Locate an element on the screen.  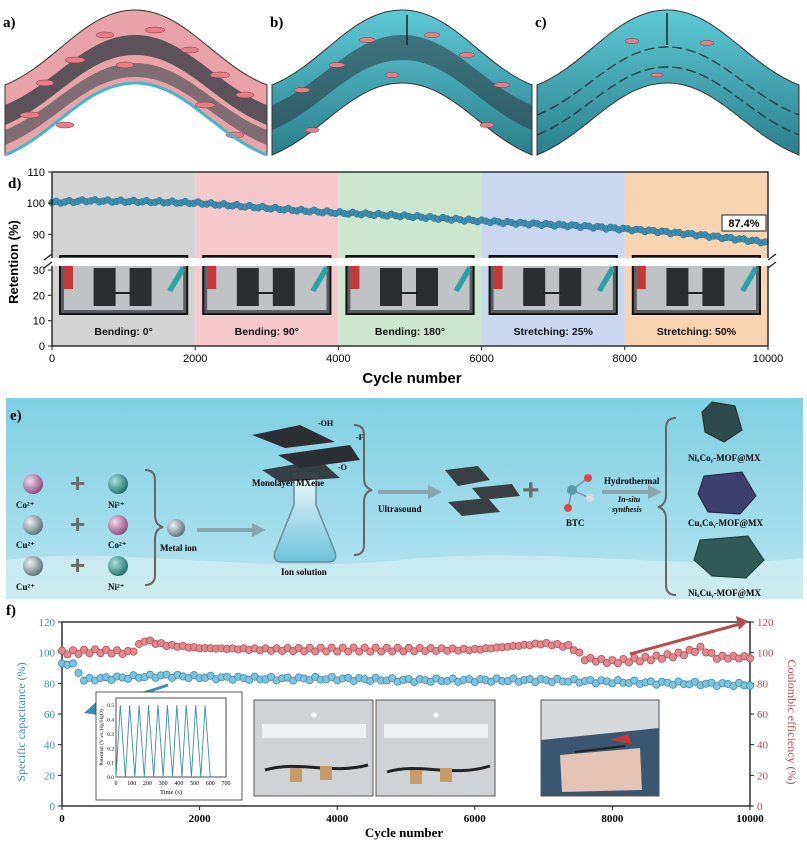
x-tick-label: 0 is located at coordinates (62, 819).